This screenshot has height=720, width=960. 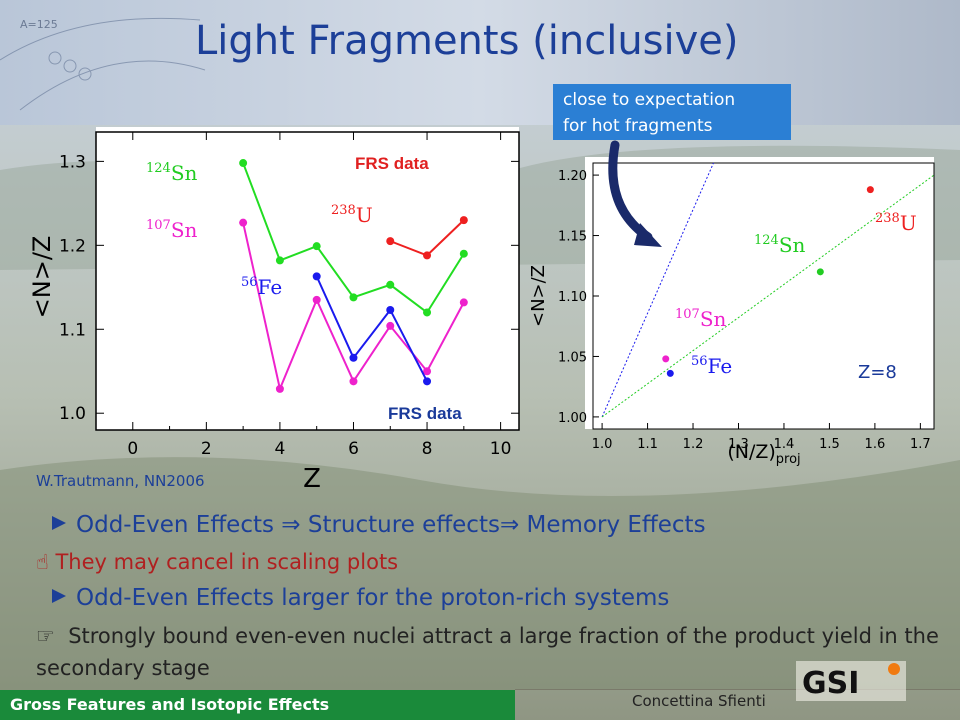 What do you see at coordinates (206, 449) in the screenshot?
I see `left-chart-x-tick-label: 2` at bounding box center [206, 449].